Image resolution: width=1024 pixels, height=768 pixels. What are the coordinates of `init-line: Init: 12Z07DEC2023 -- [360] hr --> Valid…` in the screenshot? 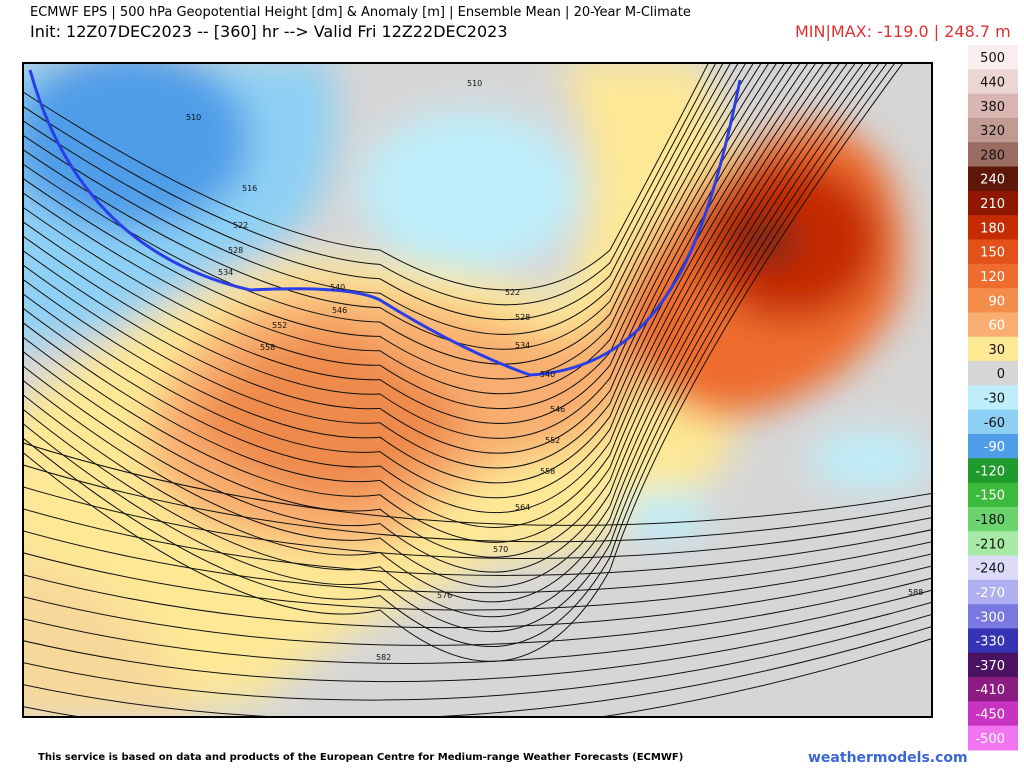 It's located at (269, 31).